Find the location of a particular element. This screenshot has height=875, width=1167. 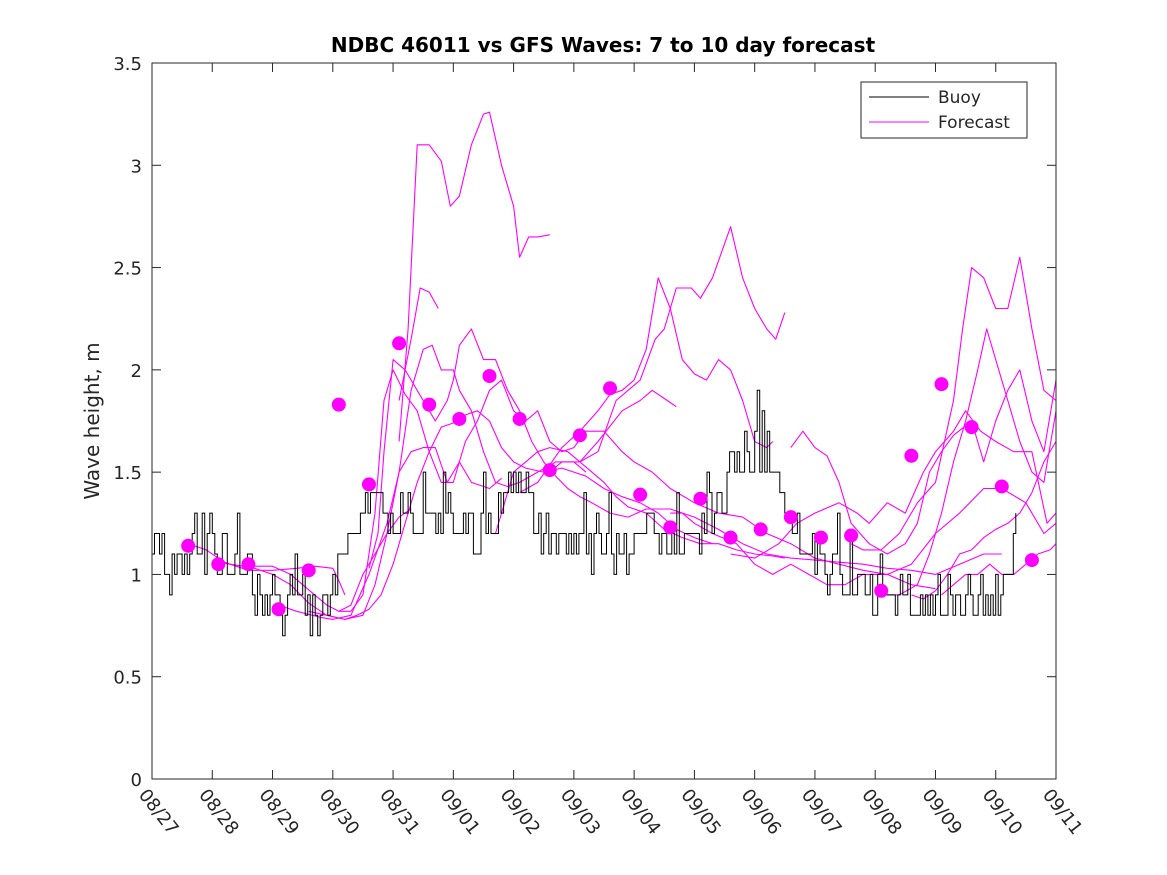

y-tick-label: 3.5 is located at coordinates (127, 64).